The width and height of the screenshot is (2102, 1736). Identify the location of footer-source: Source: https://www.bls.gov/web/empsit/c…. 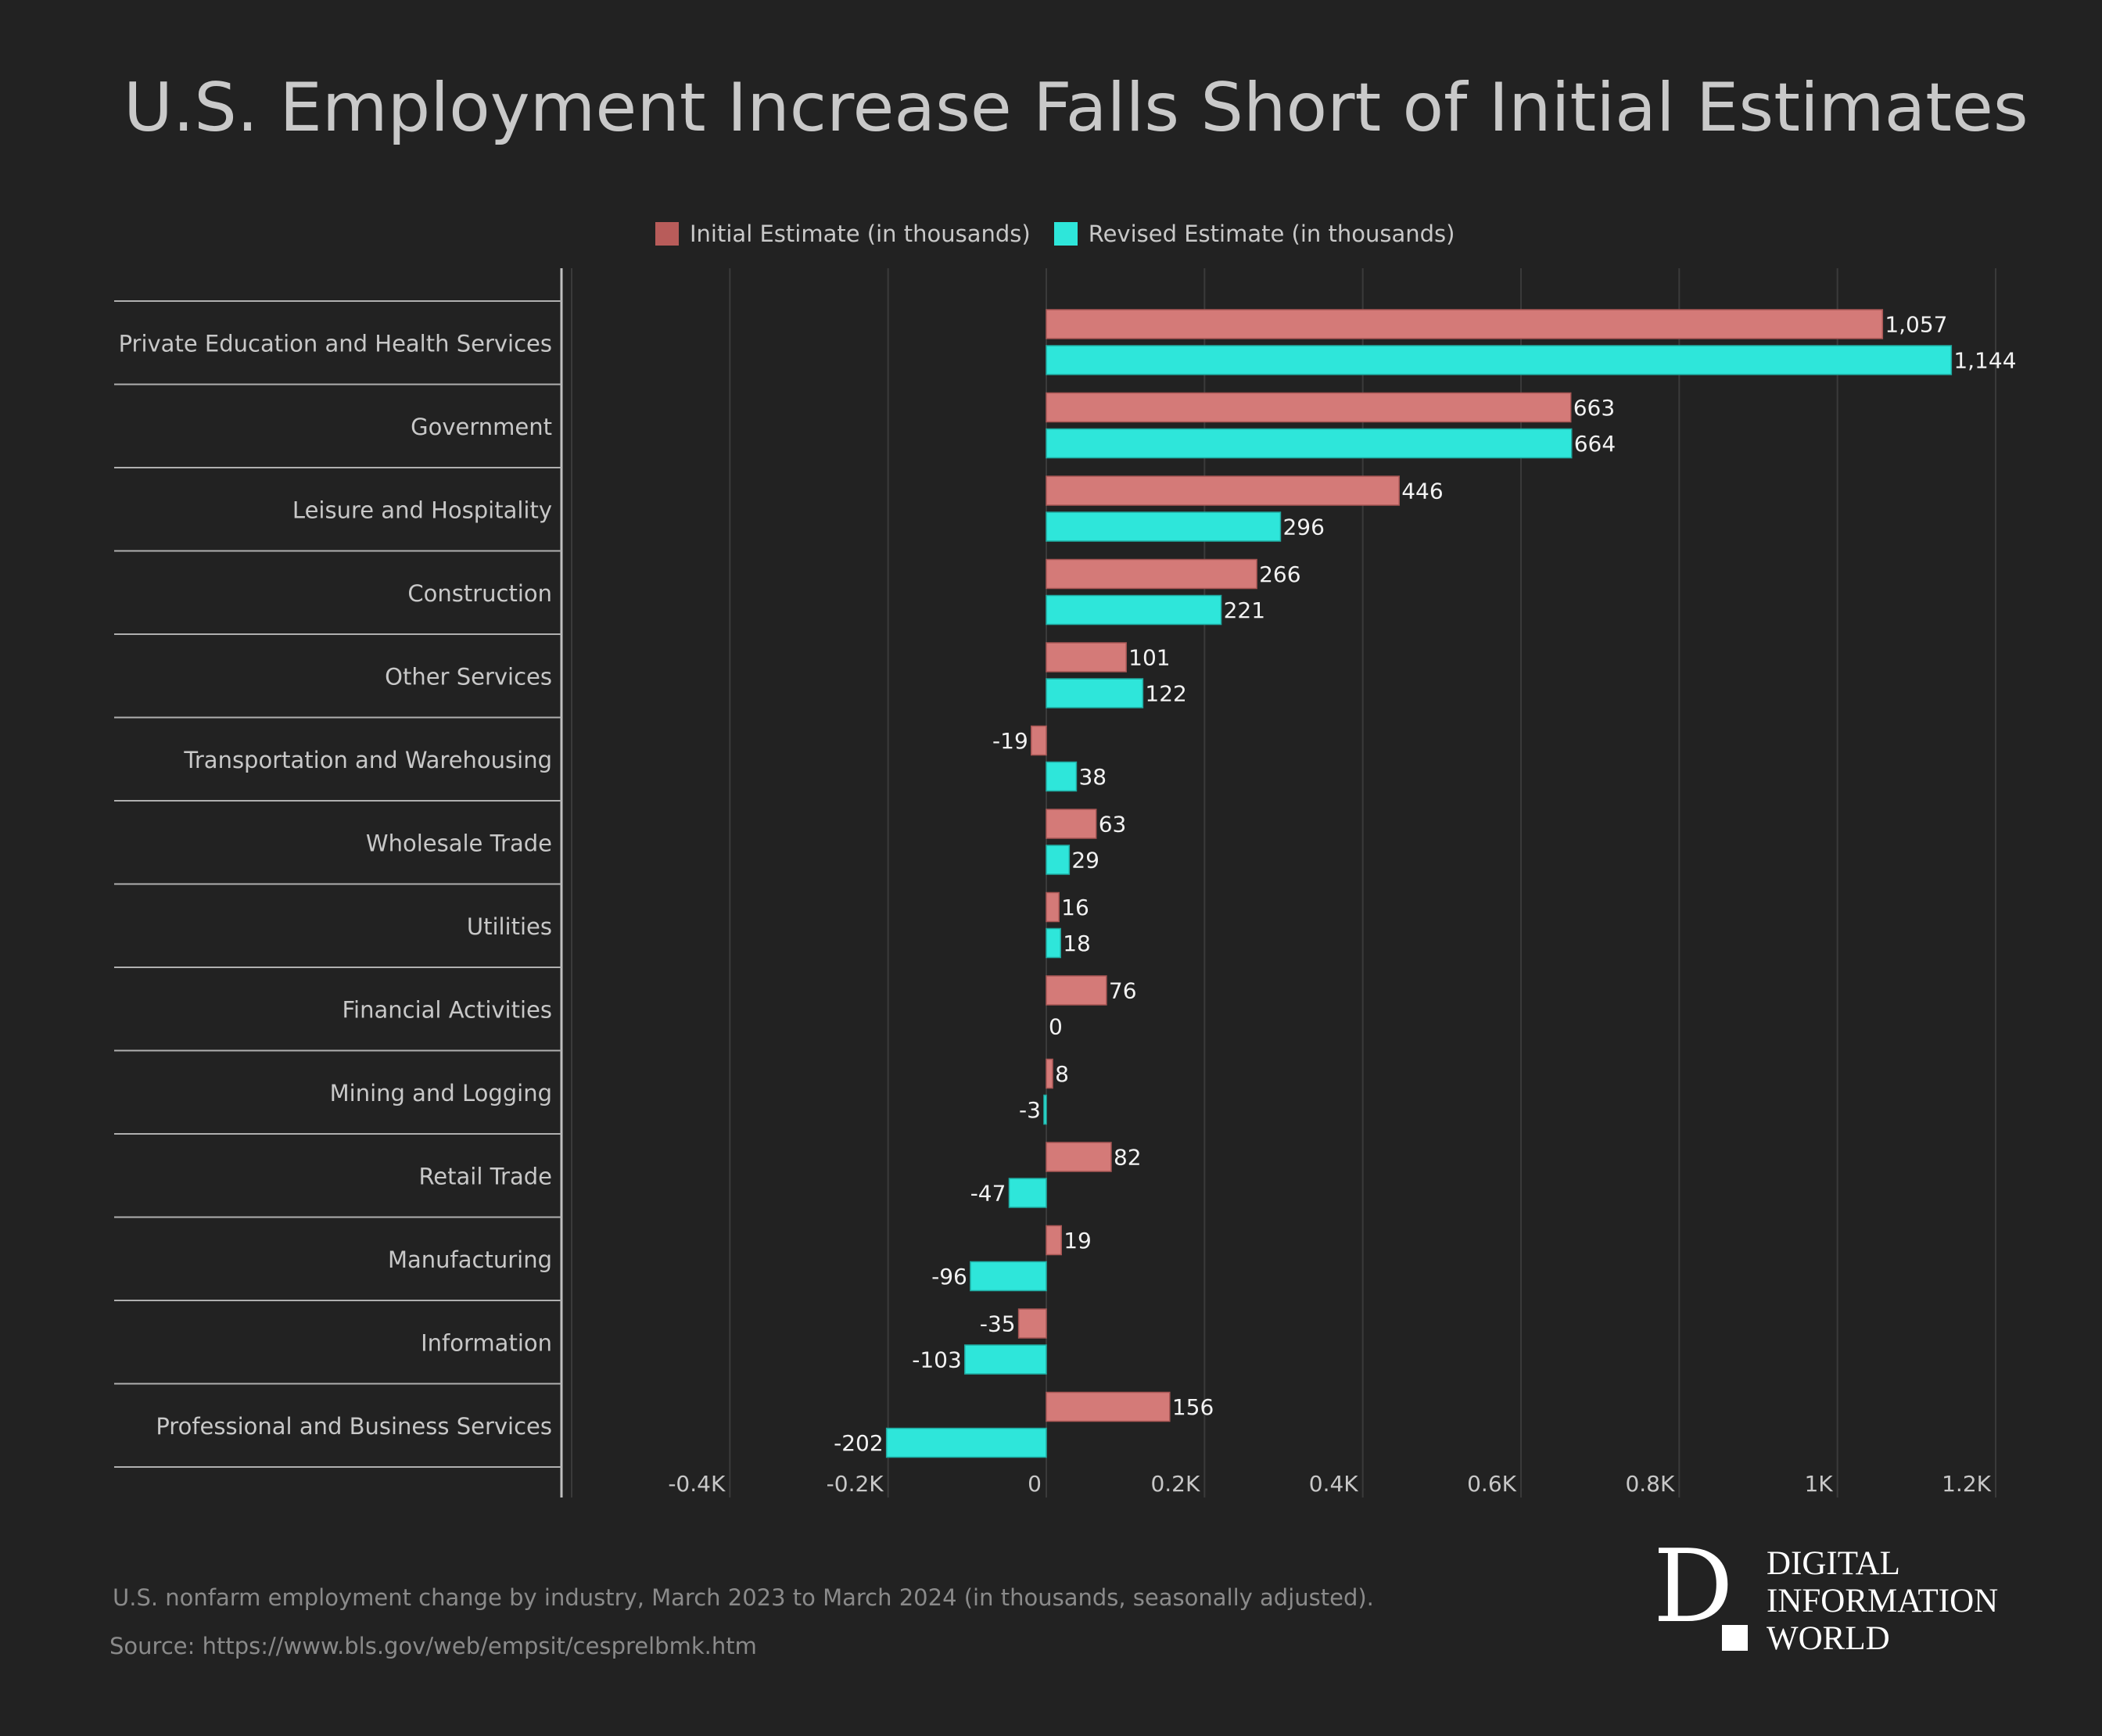
(433, 1646).